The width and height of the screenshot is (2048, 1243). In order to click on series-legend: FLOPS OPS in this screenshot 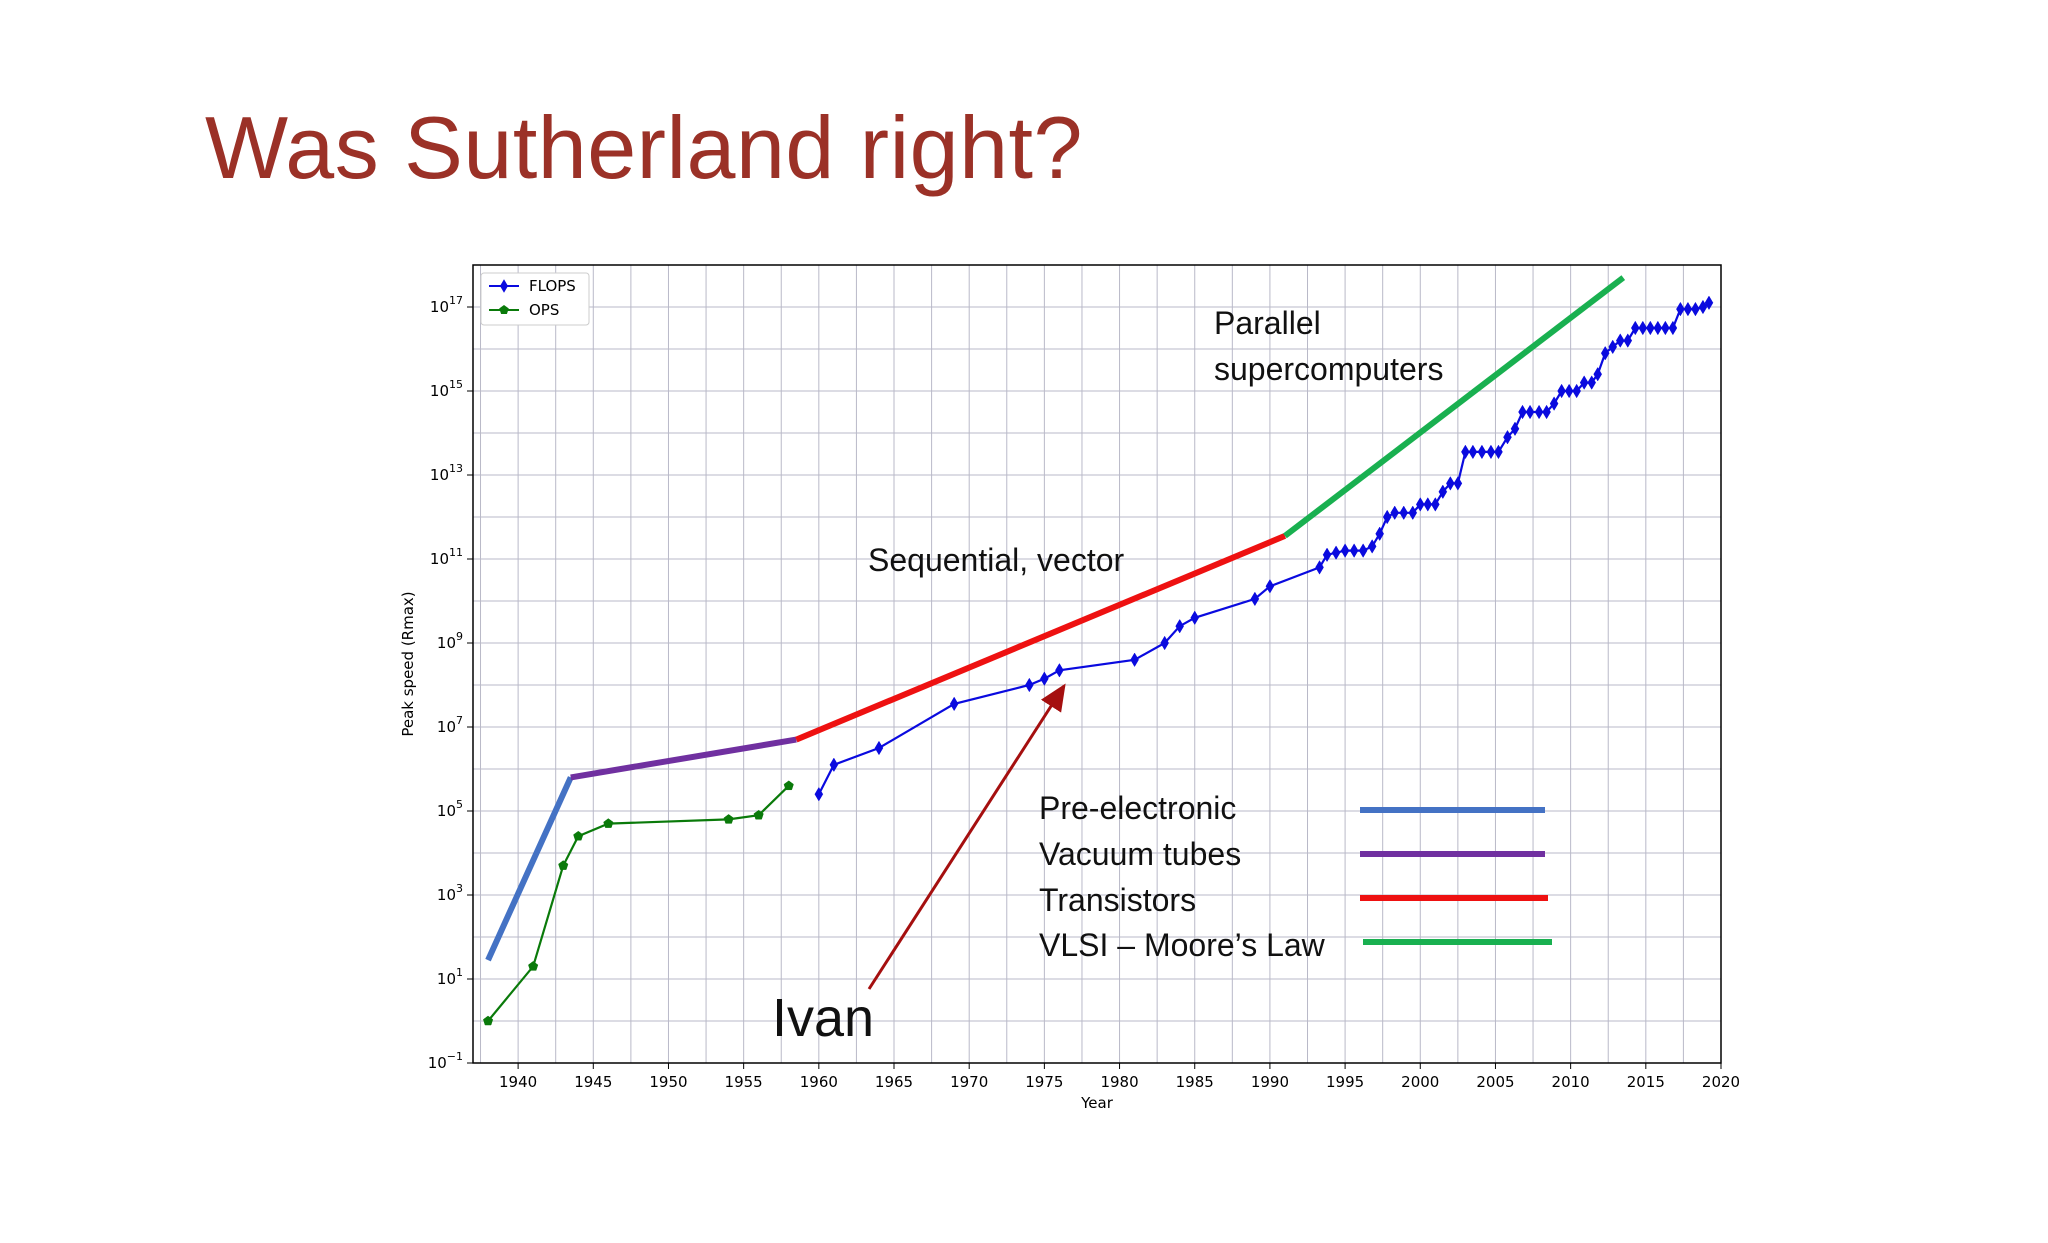, I will do `click(535, 299)`.